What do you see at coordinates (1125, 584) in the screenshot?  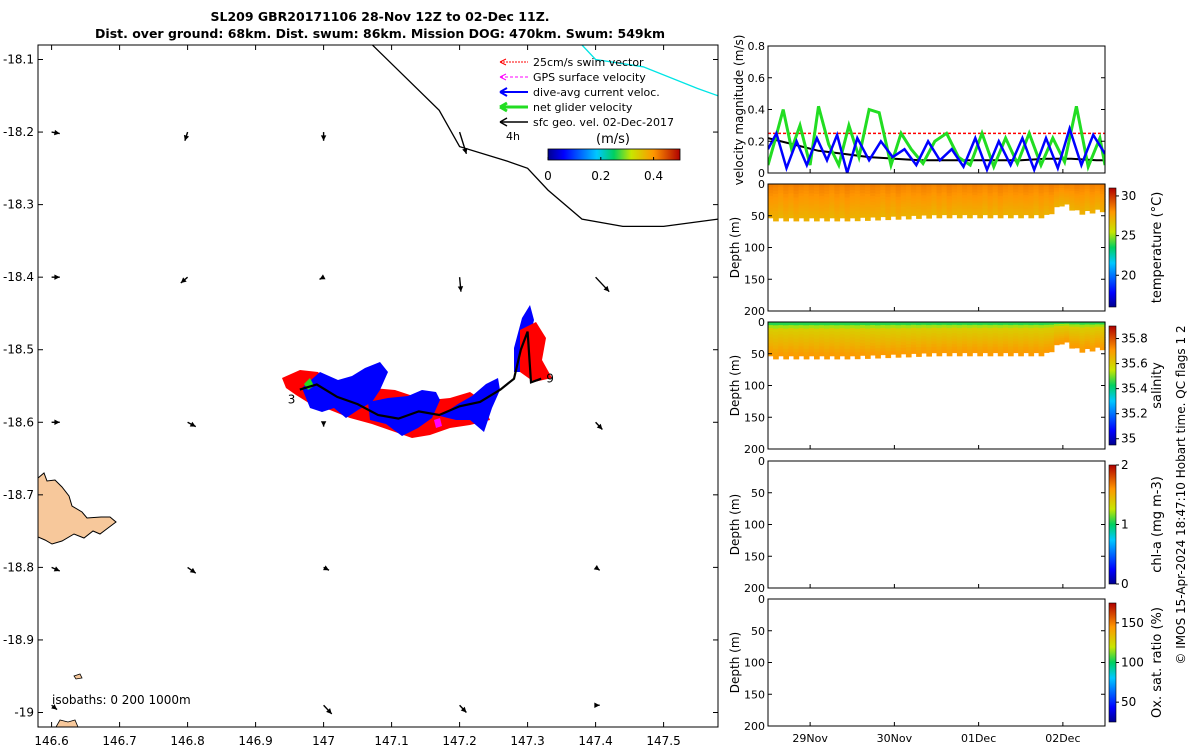 I see `chl-a-colorbar-tick-label: 0` at bounding box center [1125, 584].